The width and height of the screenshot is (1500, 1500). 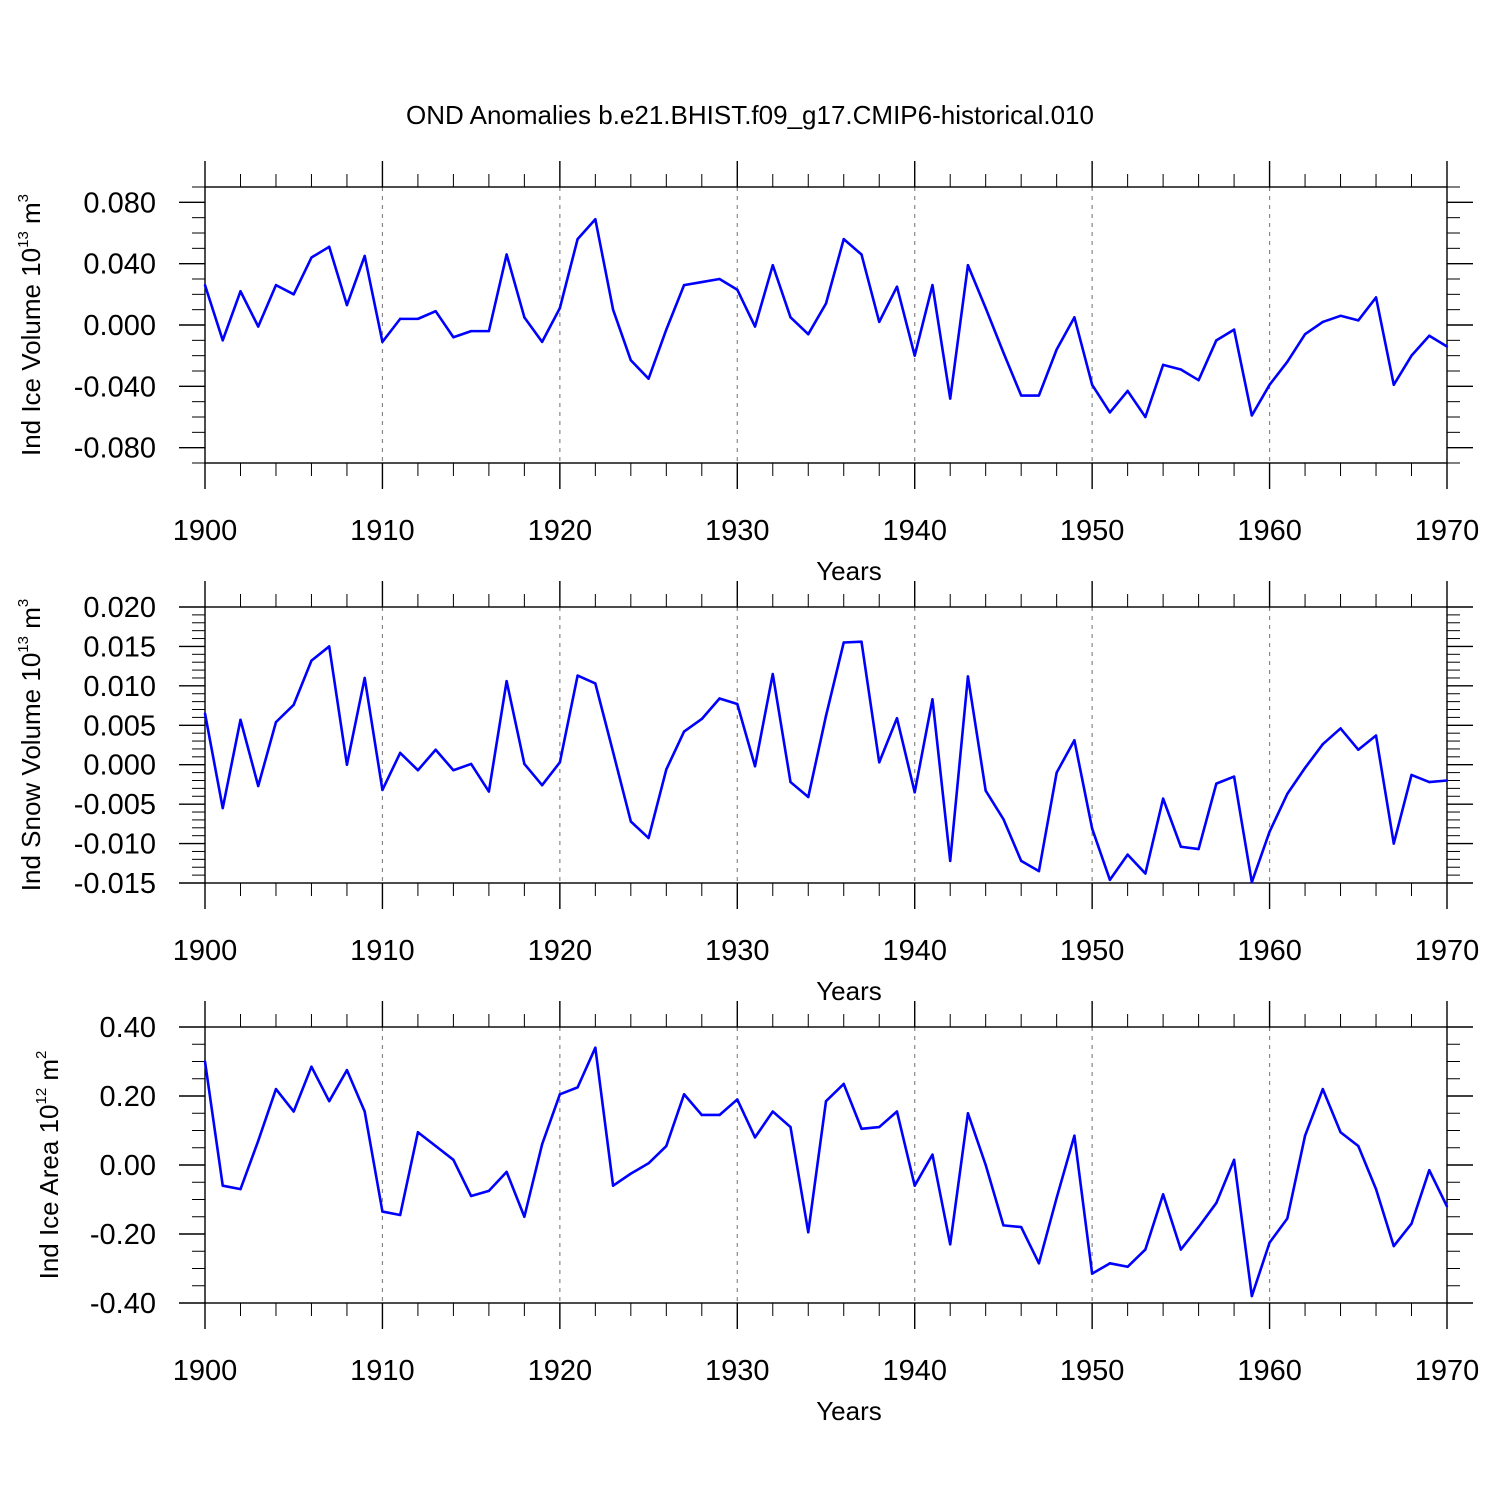 I want to click on x-axis-title: Years, so click(x=849, y=571).